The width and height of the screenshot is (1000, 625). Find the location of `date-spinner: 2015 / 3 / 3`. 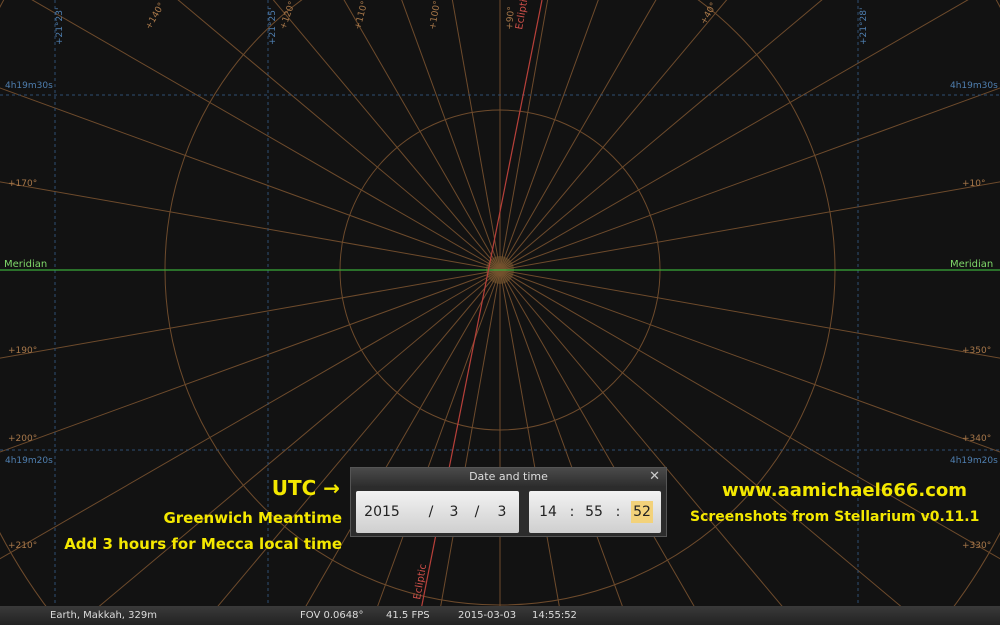

date-spinner: 2015 / 3 / 3 is located at coordinates (437, 512).